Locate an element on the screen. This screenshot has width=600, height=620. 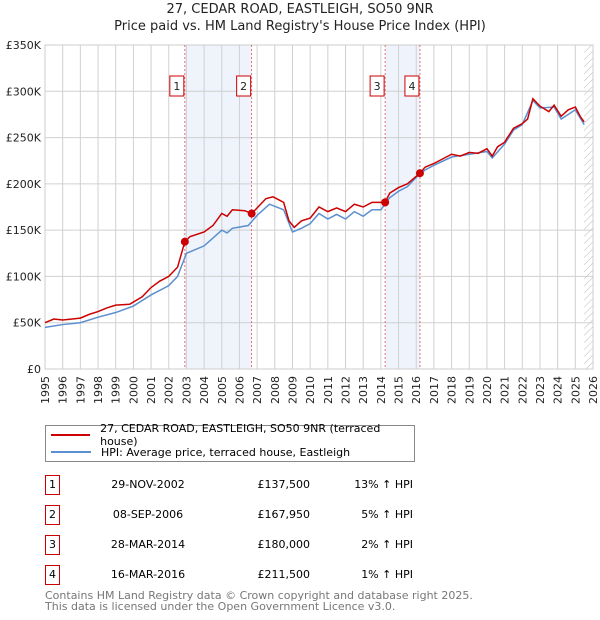
x-tick-label: 1995 is located at coordinates (45, 390).